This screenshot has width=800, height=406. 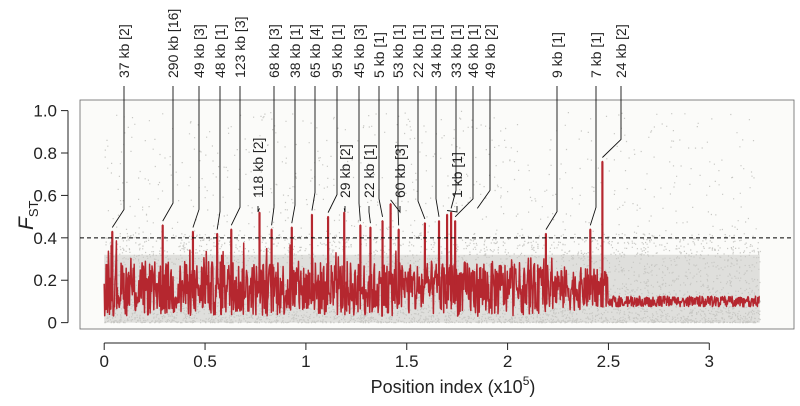 I want to click on x-tick-label: 1.5, so click(x=407, y=361).